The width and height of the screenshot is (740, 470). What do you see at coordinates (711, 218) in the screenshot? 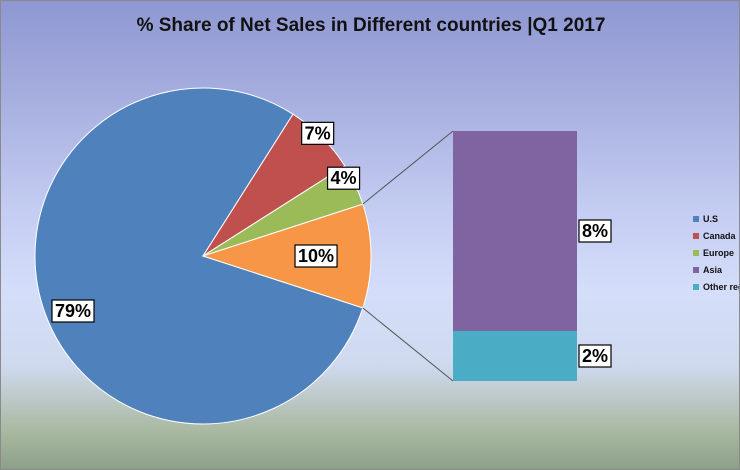
I see `legend-label-u-s: U.S` at bounding box center [711, 218].